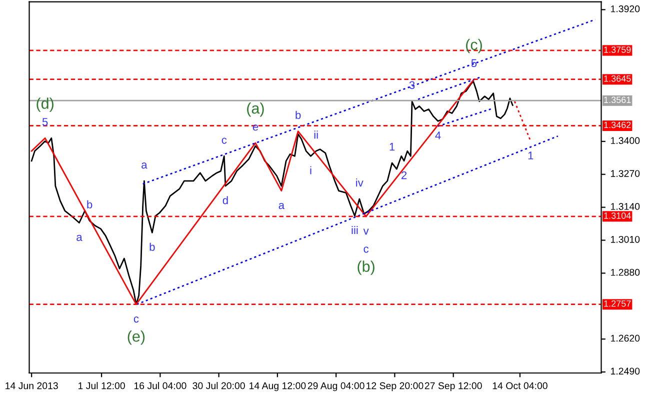 Image resolution: width=650 pixels, height=400 pixels. What do you see at coordinates (625, 206) in the screenshot?
I see `y-tick-label: 1.3140` at bounding box center [625, 206].